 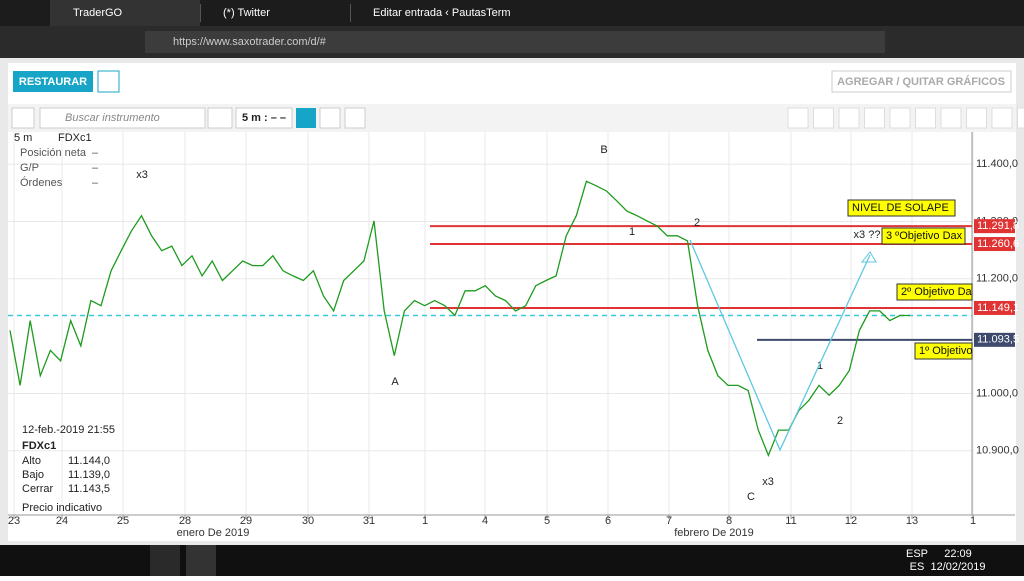 I want to click on y-tick-label: 11.000,0, so click(x=997, y=393).